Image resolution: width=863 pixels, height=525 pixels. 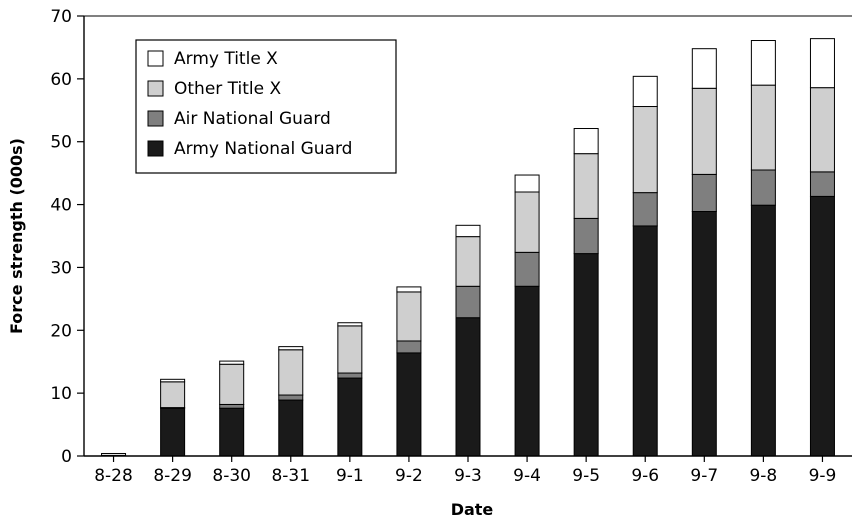 I want to click on x-tick-label: 8-28, so click(x=113, y=476).